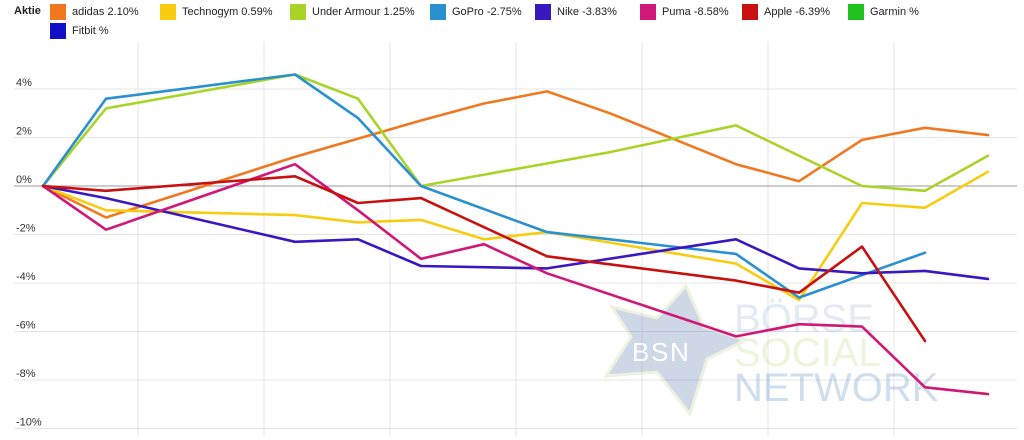 The width and height of the screenshot is (1024, 440). I want to click on legend-label: Puma -8.58%, so click(695, 12).